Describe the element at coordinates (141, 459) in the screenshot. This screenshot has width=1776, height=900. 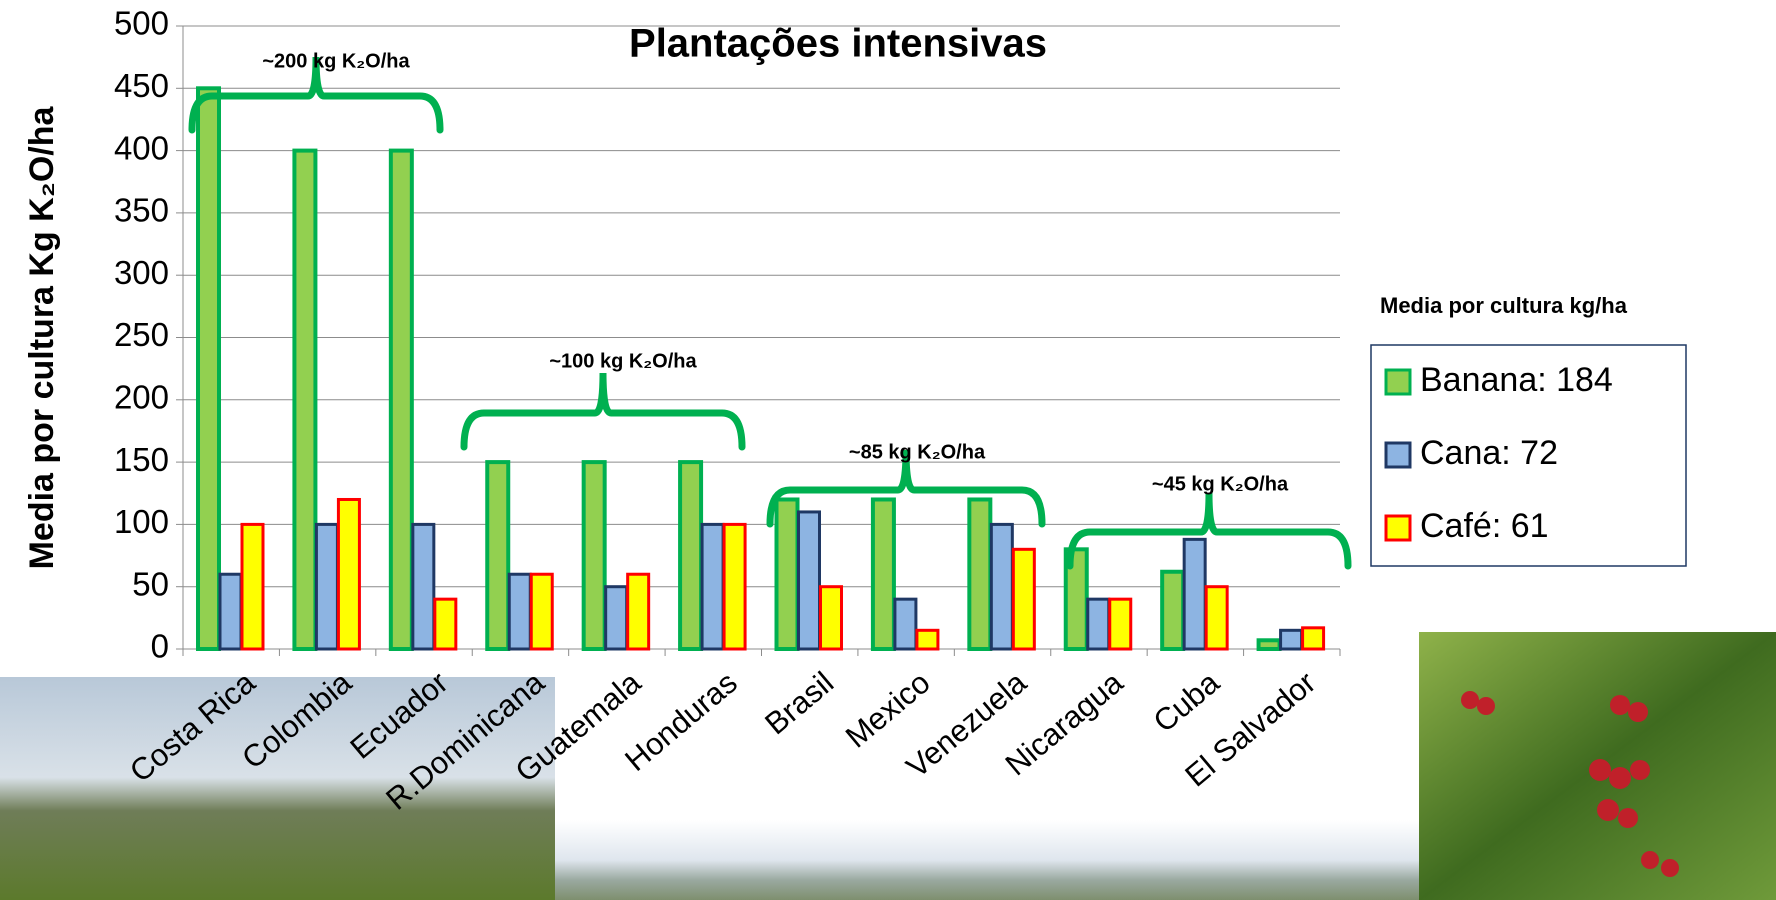
I see `y-tick-label: 150` at that location.